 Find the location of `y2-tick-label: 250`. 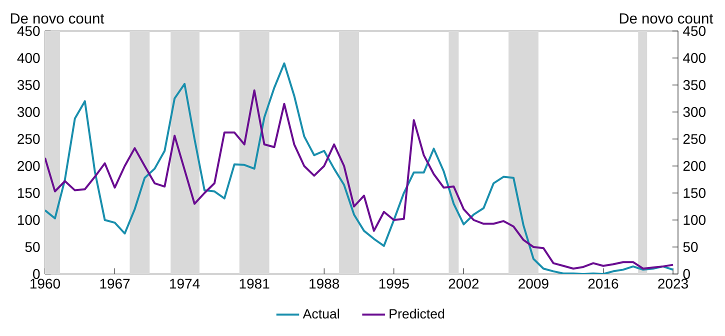

y2-tick-label: 250 is located at coordinates (694, 139).